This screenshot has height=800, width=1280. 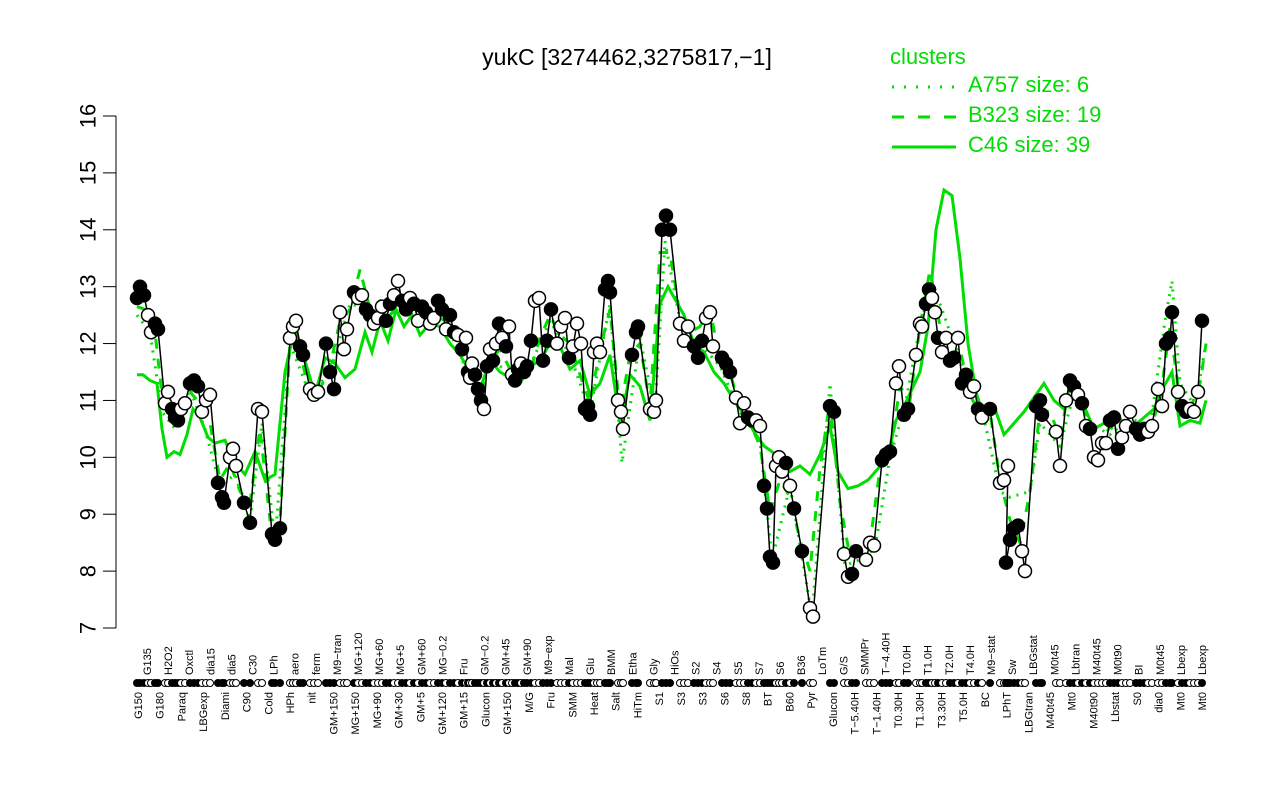 What do you see at coordinates (1119, 659) in the screenshot?
I see `x-tick-label: M0t90` at bounding box center [1119, 659].